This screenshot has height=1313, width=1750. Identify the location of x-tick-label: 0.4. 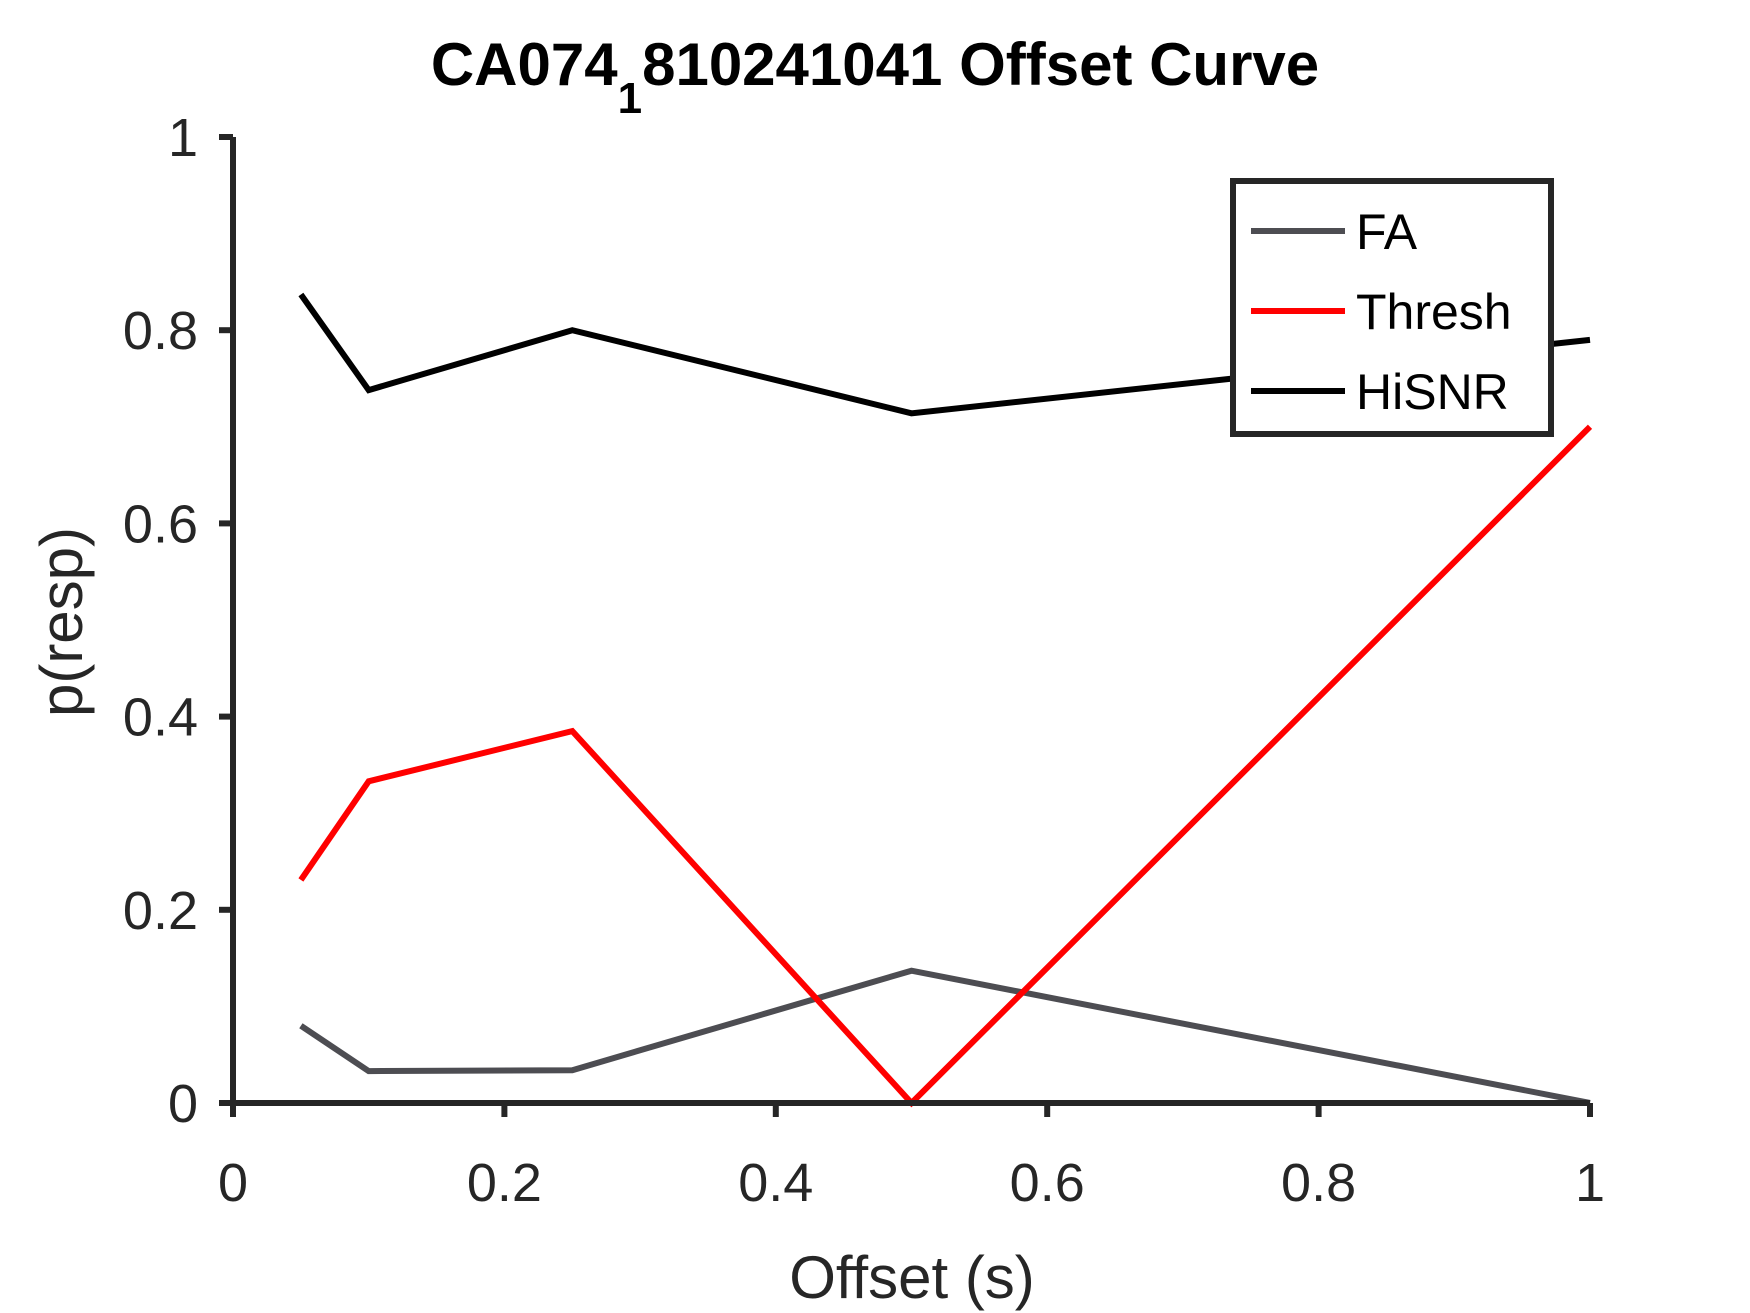
(775, 1183).